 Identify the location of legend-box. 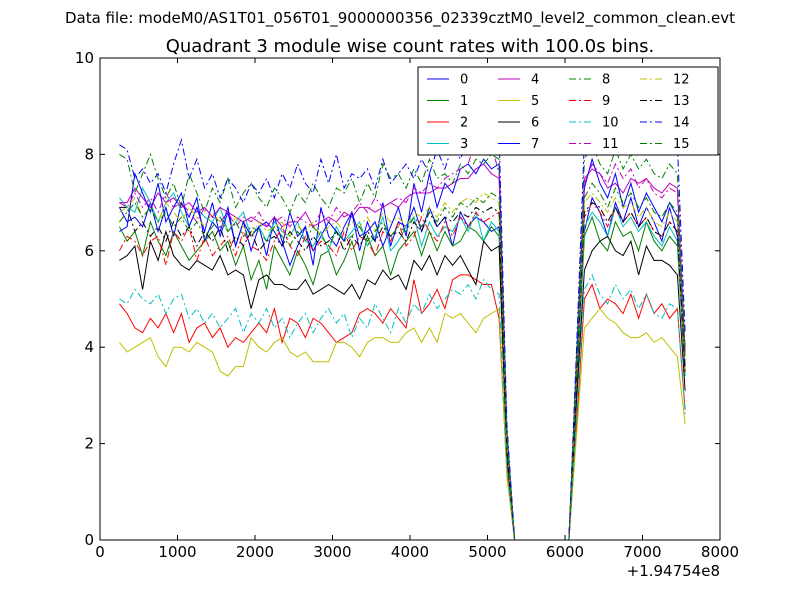
(568, 111).